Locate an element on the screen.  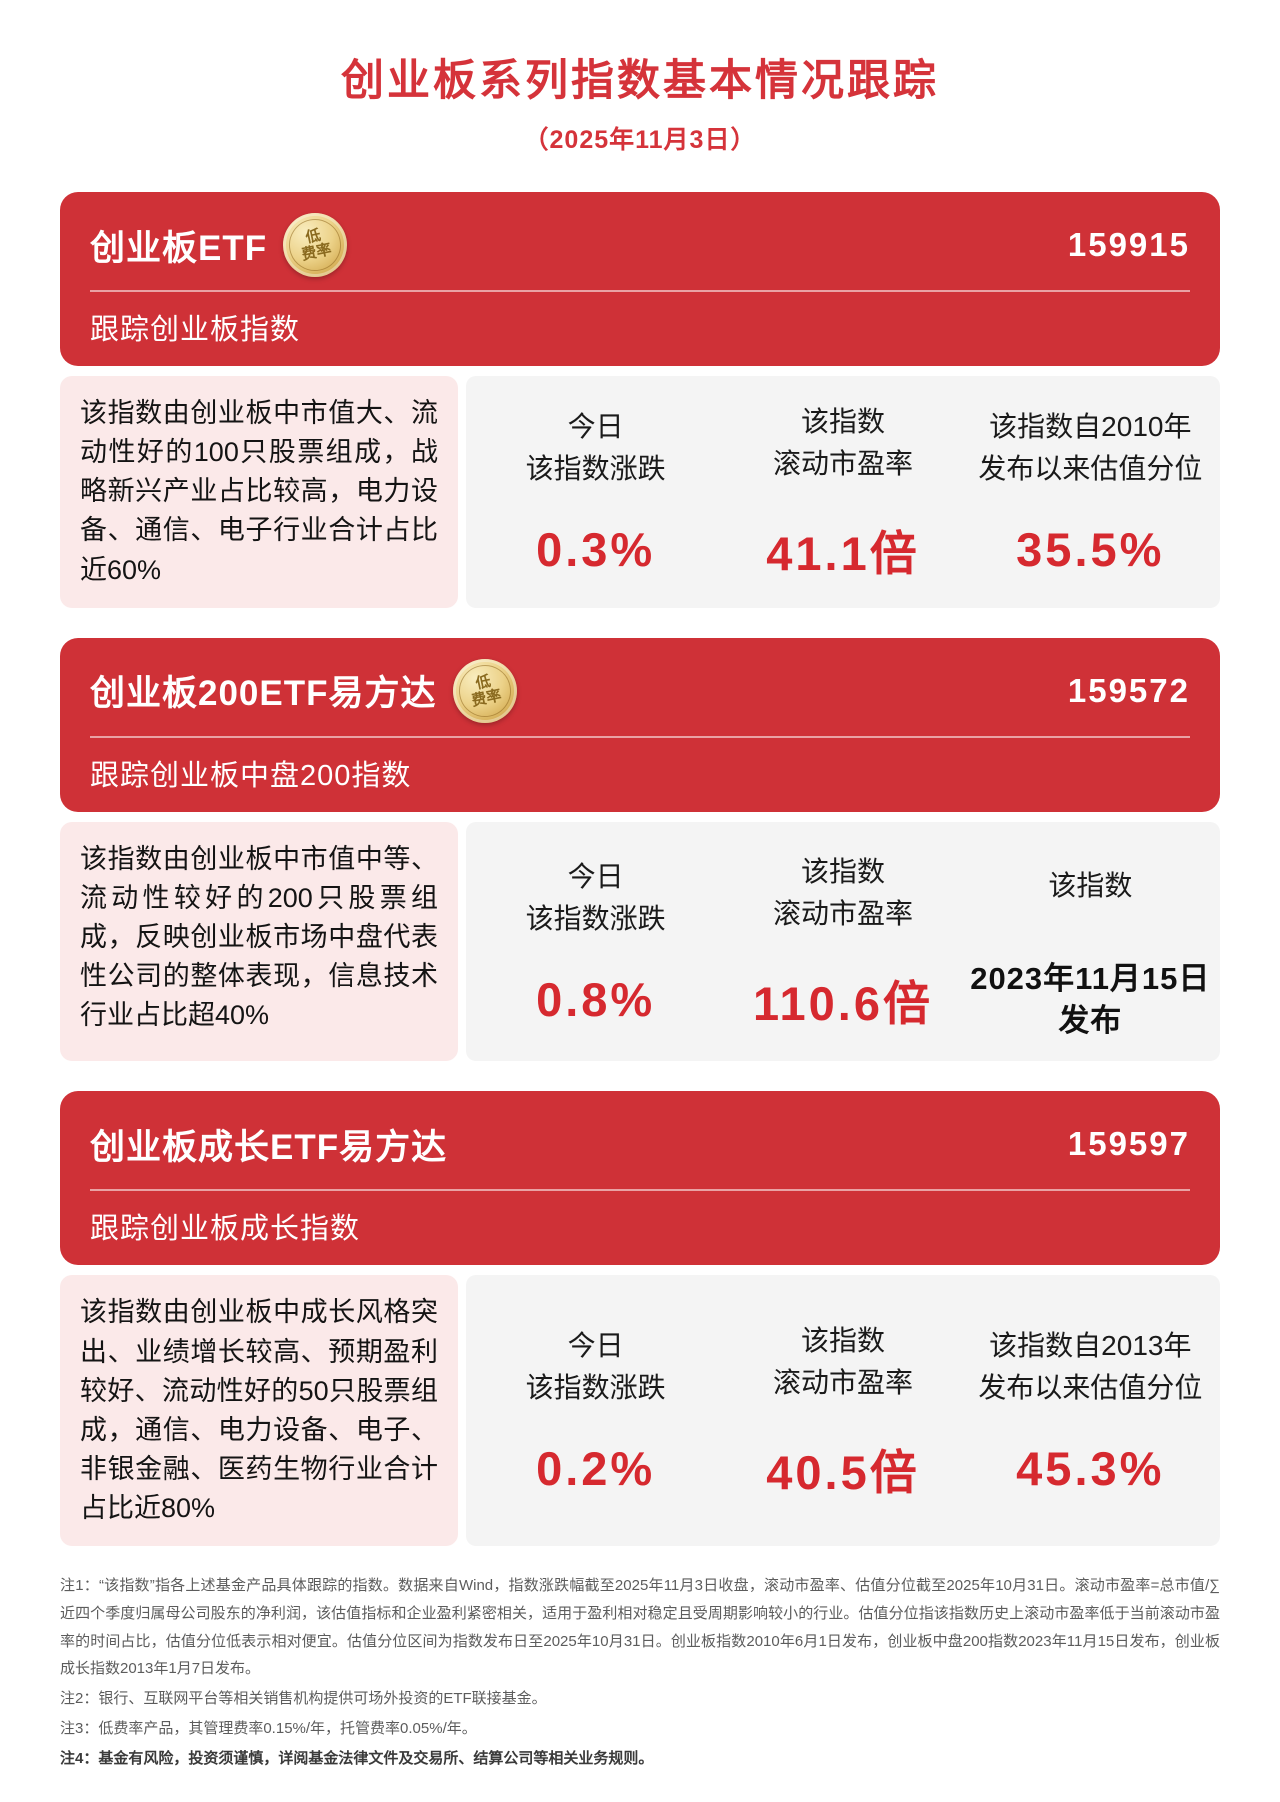
note-4: 注4：基金有风险，投资须谨慎，详阅基金法律文件及交易所、结算公司等相关业务规则。 is located at coordinates (357, 1758).